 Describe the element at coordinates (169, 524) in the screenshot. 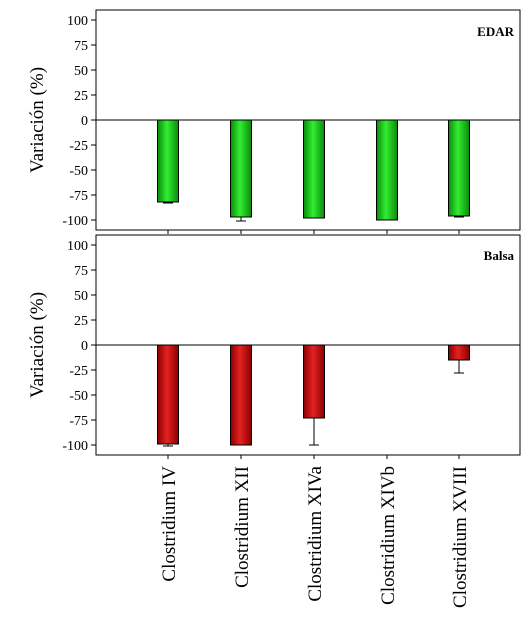

I see `category-label: Clostridium IV` at that location.